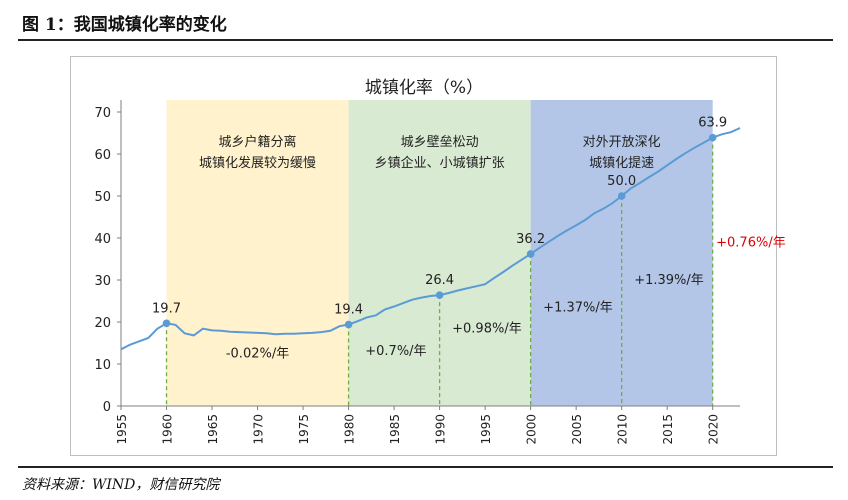 Image resolution: width=848 pixels, height=500 pixels. I want to click on marker-label-5: 63.9, so click(712, 123).